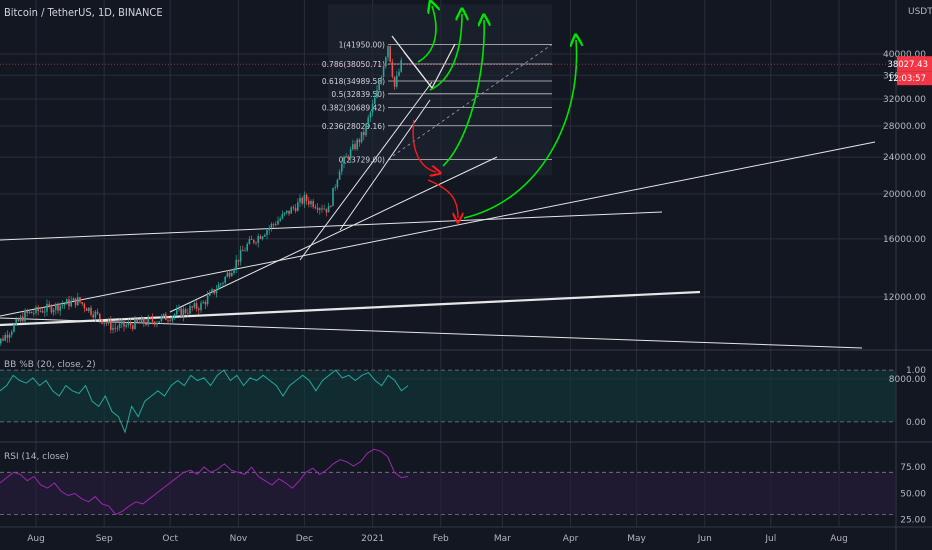 This screenshot has width=932, height=550. I want to click on x-tick-label: Jul, so click(770, 539).